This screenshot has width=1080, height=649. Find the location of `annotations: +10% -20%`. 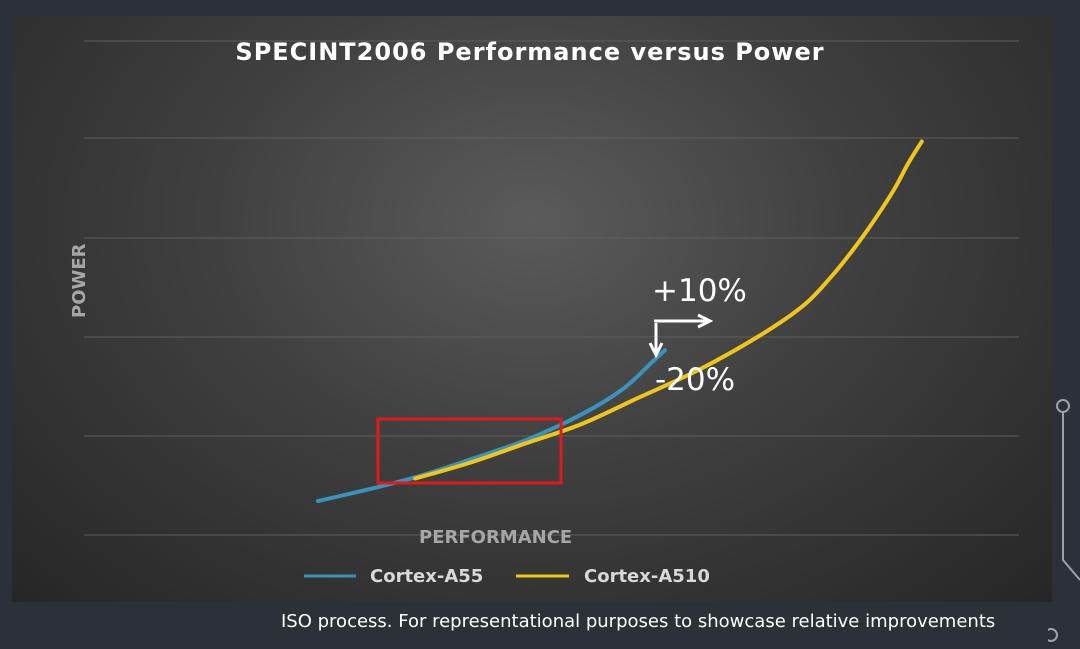

annotations: +10% -20% is located at coordinates (697, 335).